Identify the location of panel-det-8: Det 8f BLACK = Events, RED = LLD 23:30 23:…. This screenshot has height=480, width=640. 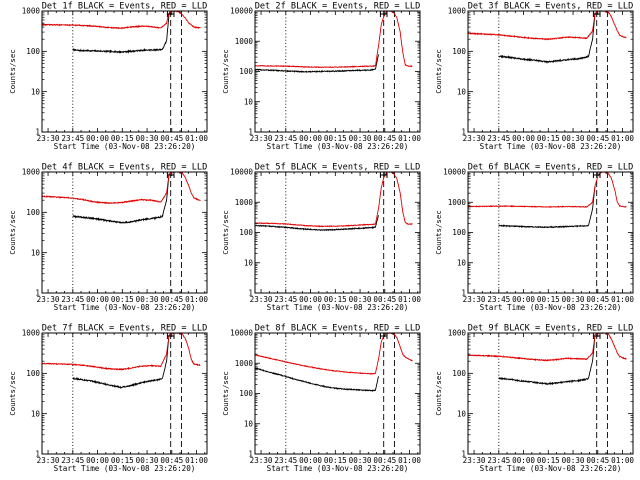
(321, 399).